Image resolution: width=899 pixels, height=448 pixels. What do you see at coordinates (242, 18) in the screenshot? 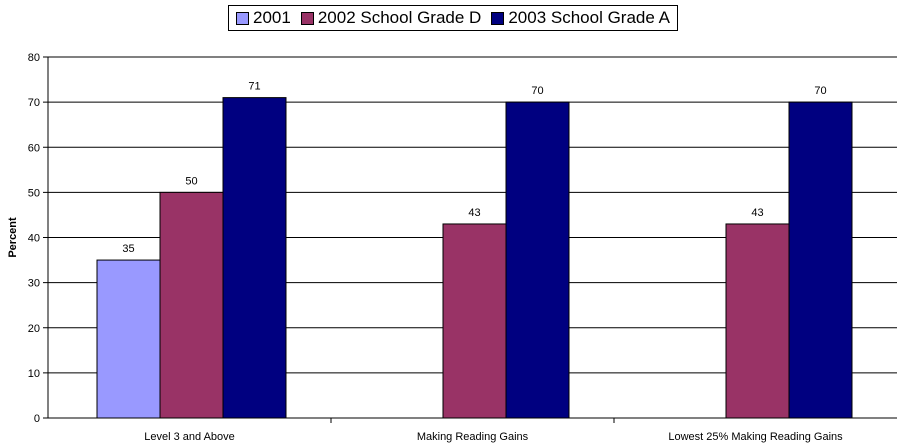
I see `legend-swatch-2001` at bounding box center [242, 18].